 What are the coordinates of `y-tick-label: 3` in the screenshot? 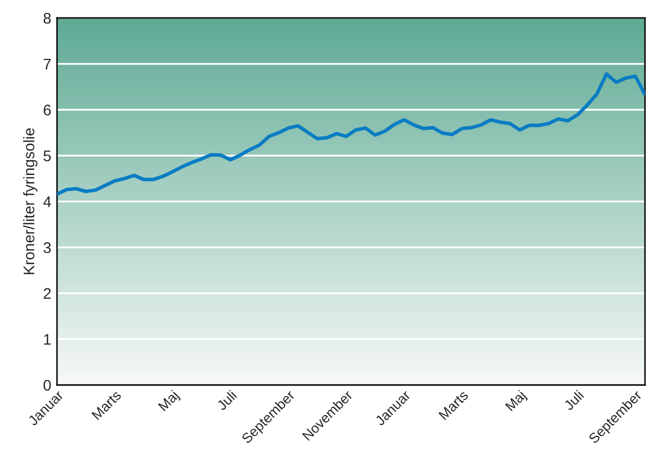 It's located at (47, 248).